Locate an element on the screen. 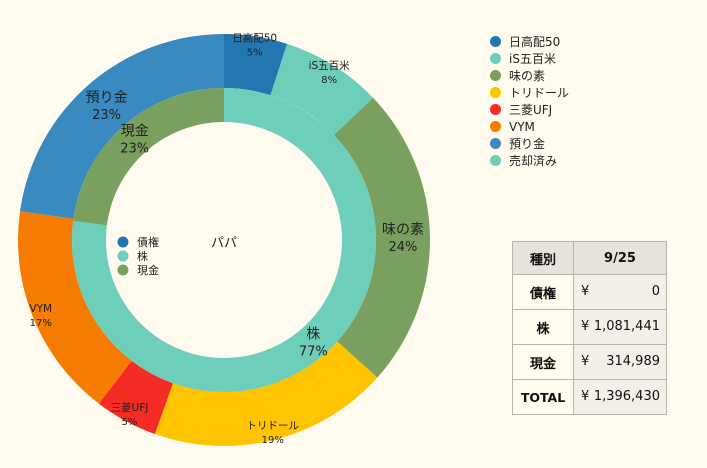  legend-label: 三菱UFJ is located at coordinates (531, 110).